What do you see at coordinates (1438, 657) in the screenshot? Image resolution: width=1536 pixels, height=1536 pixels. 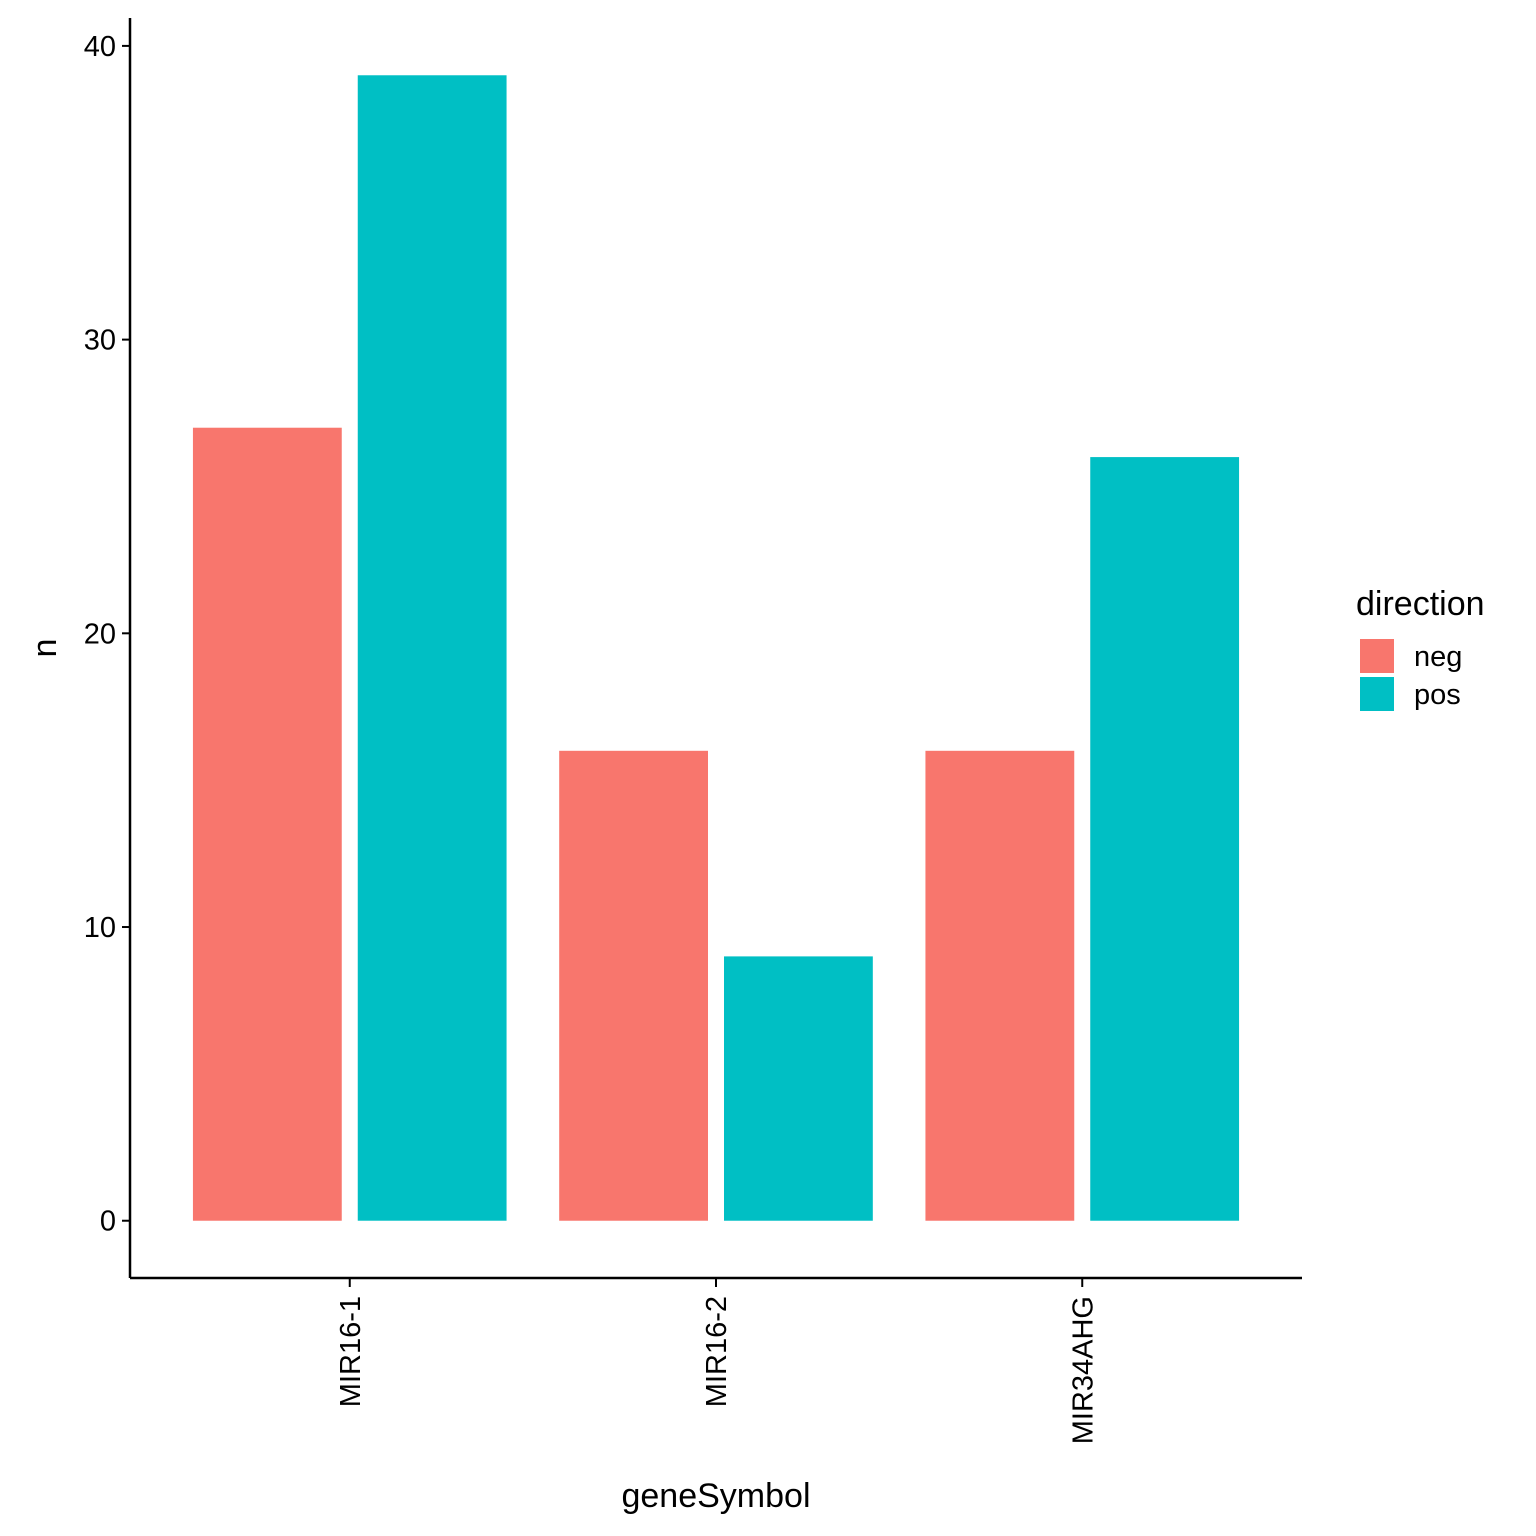 I see `legend-label-neg: neg` at bounding box center [1438, 657].